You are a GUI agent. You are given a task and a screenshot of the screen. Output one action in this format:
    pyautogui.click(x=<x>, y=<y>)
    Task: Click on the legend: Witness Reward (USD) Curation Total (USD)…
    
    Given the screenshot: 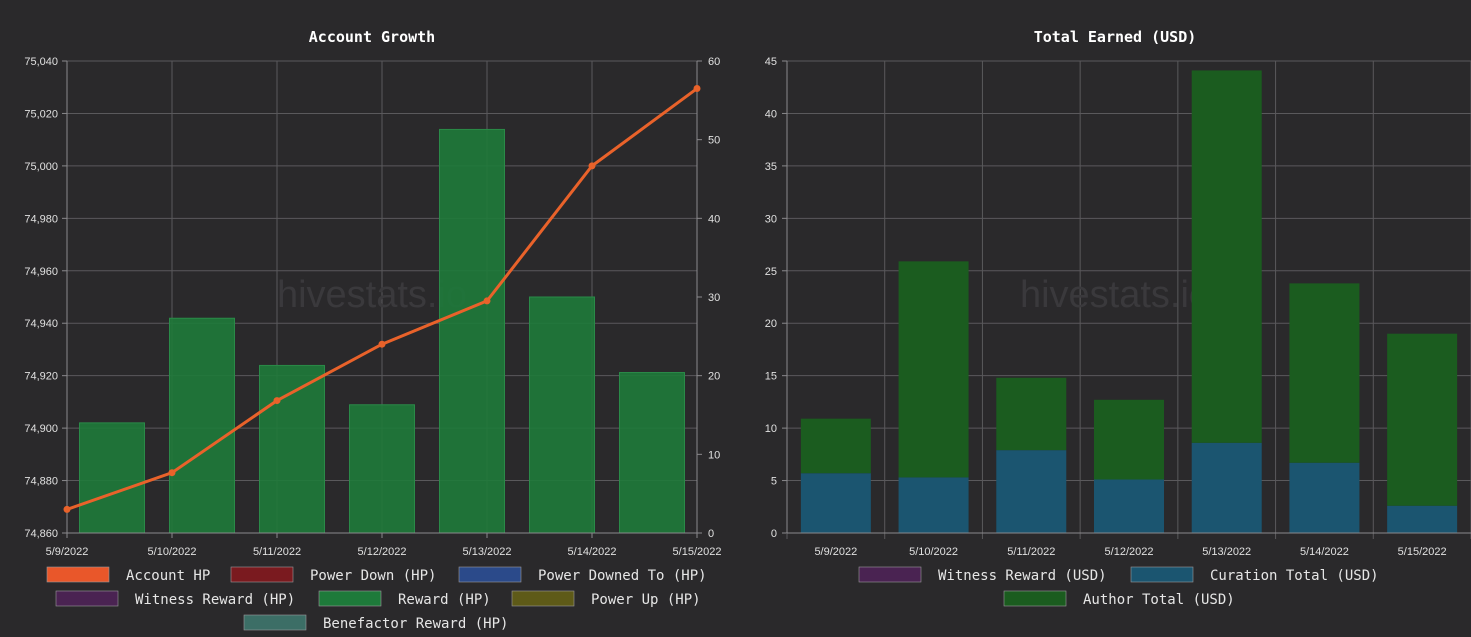 What is the action you would take?
    pyautogui.click(x=1118, y=587)
    